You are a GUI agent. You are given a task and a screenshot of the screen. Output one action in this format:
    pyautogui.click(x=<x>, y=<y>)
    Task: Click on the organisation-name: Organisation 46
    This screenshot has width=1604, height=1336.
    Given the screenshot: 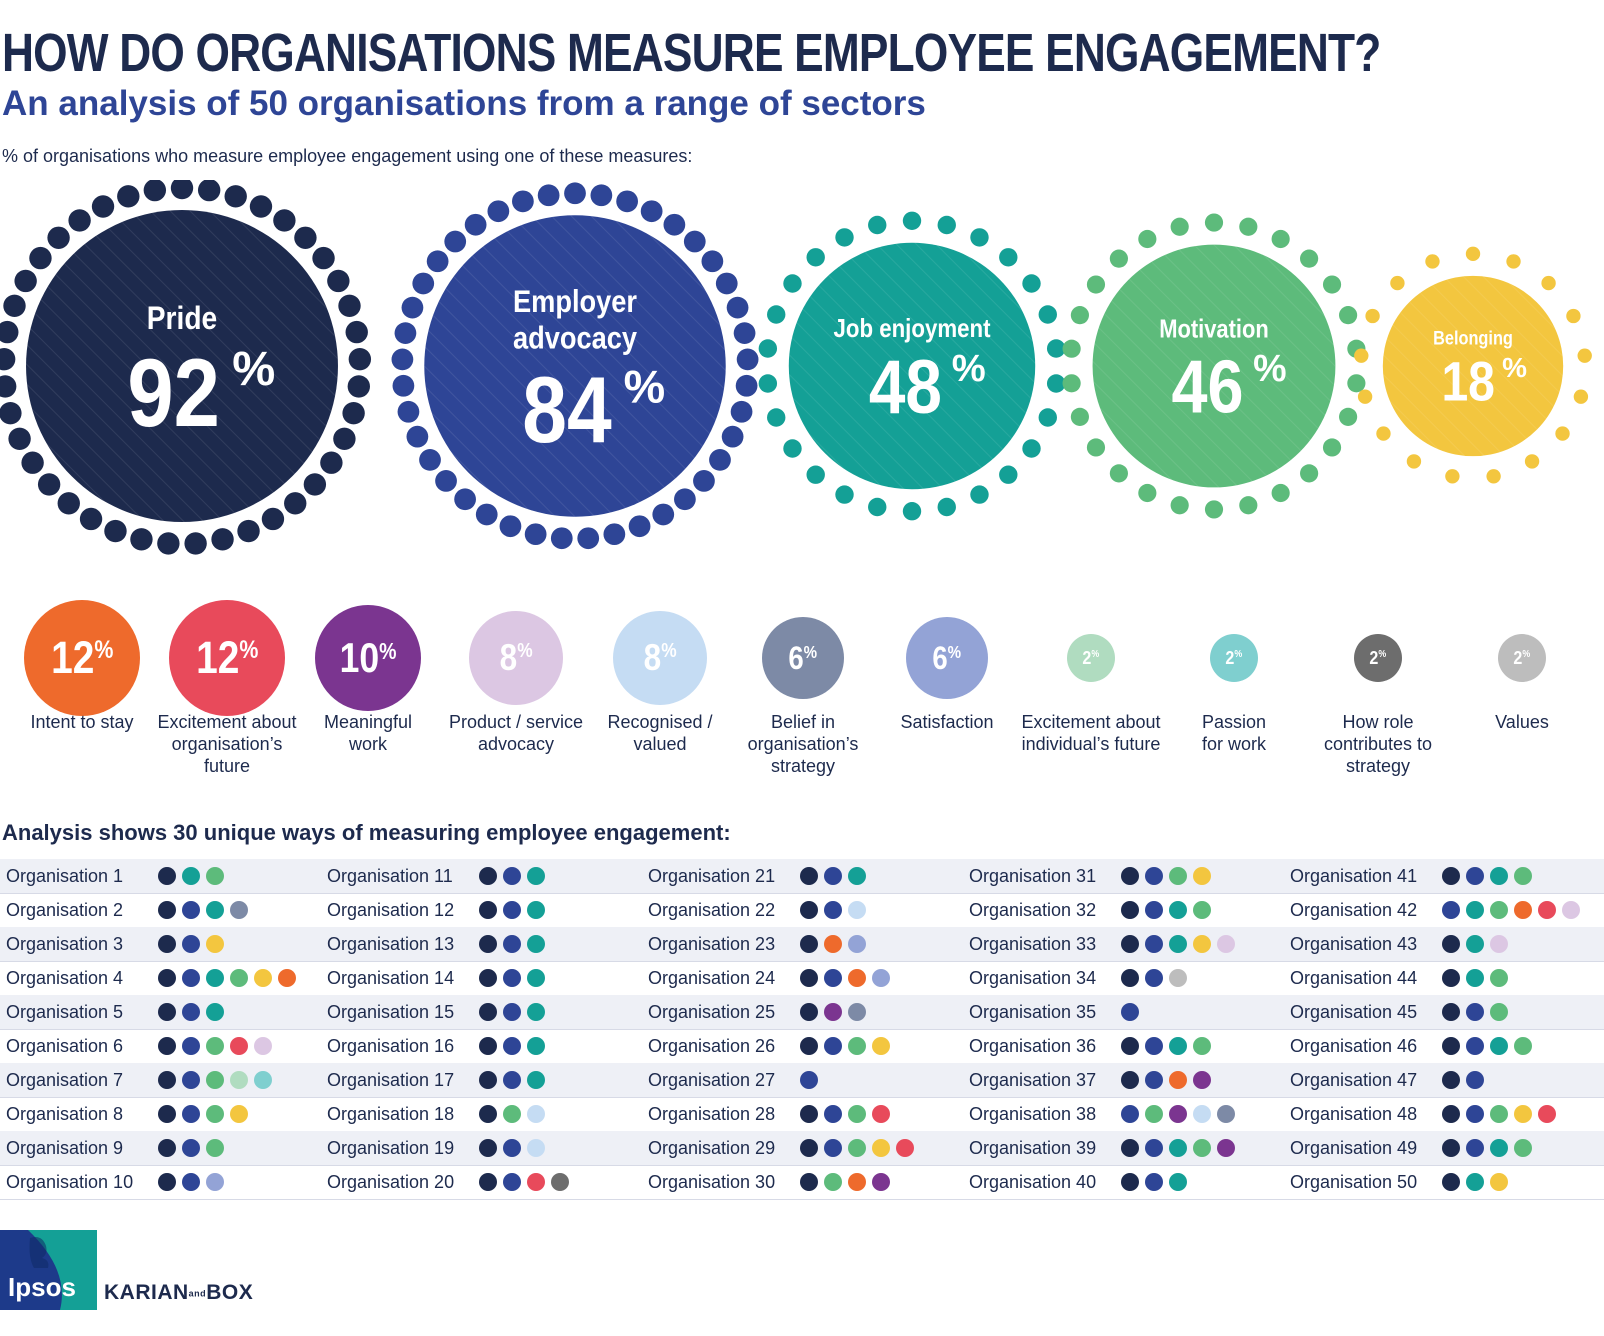 What is the action you would take?
    pyautogui.click(x=1354, y=1045)
    